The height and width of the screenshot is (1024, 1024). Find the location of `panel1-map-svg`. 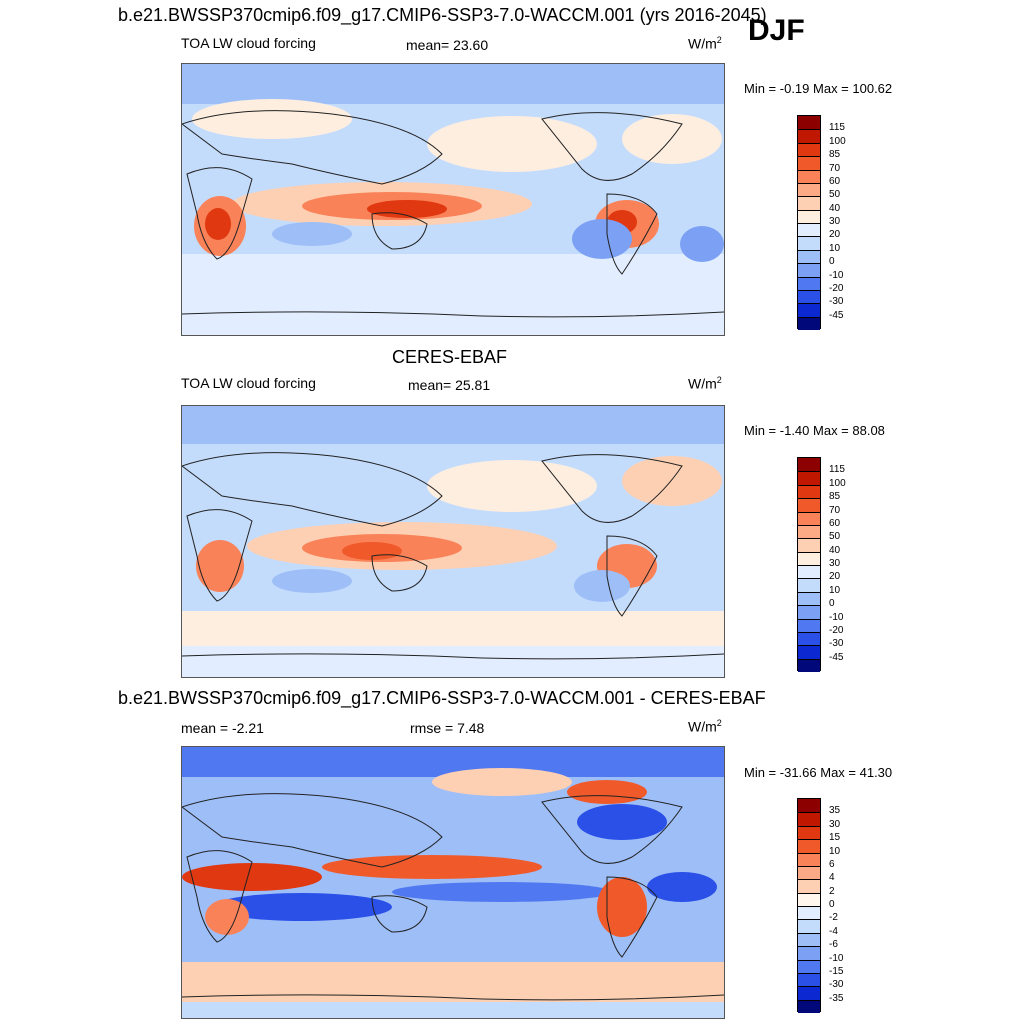

panel1-map-svg is located at coordinates (453, 199).